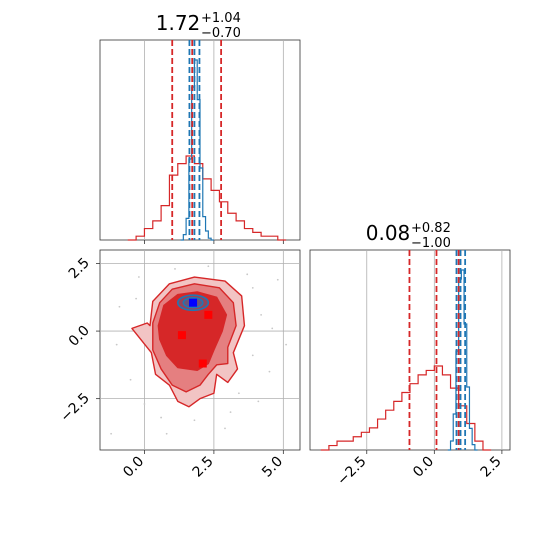  What do you see at coordinates (79, 268) in the screenshot?
I see `y-tick-label: 2.5` at bounding box center [79, 268].